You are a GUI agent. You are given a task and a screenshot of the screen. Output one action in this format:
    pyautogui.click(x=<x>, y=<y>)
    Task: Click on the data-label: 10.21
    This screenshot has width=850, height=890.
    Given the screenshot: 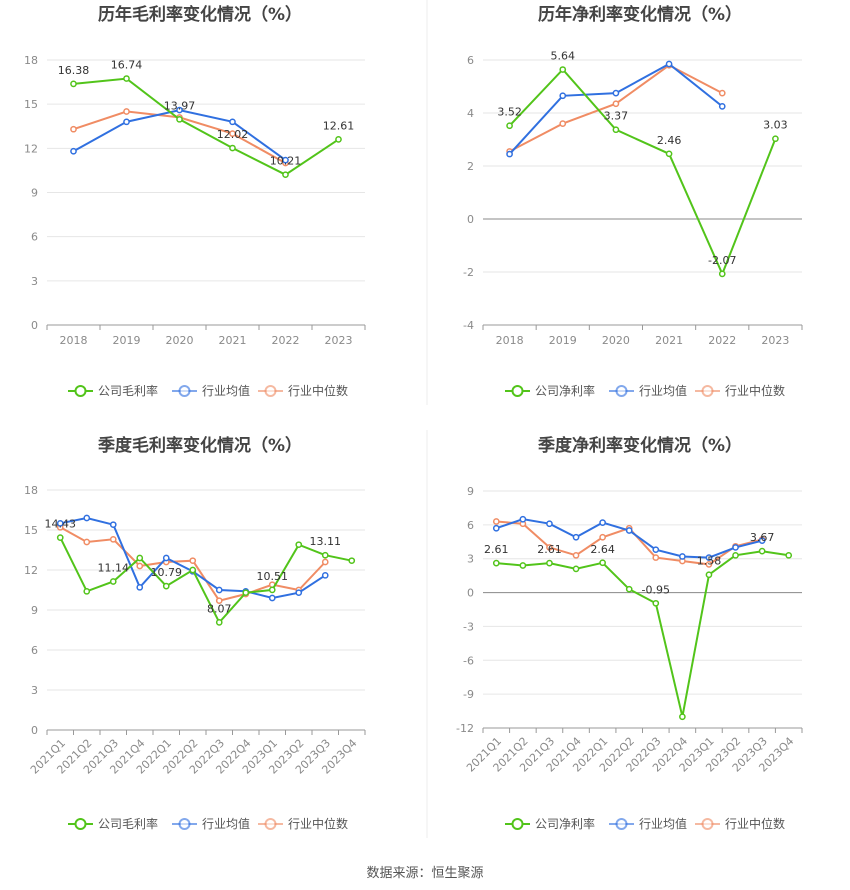 What is the action you would take?
    pyautogui.click(x=286, y=161)
    